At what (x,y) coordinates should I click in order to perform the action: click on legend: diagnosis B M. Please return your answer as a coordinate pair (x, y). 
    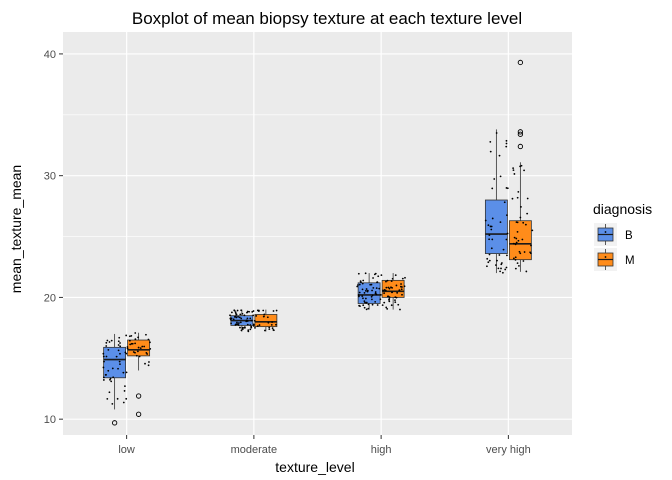
    Looking at the image, I should click on (622, 236).